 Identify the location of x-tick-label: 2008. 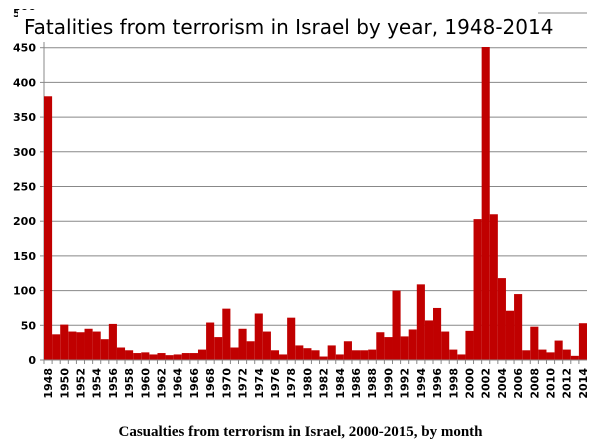
(534, 383).